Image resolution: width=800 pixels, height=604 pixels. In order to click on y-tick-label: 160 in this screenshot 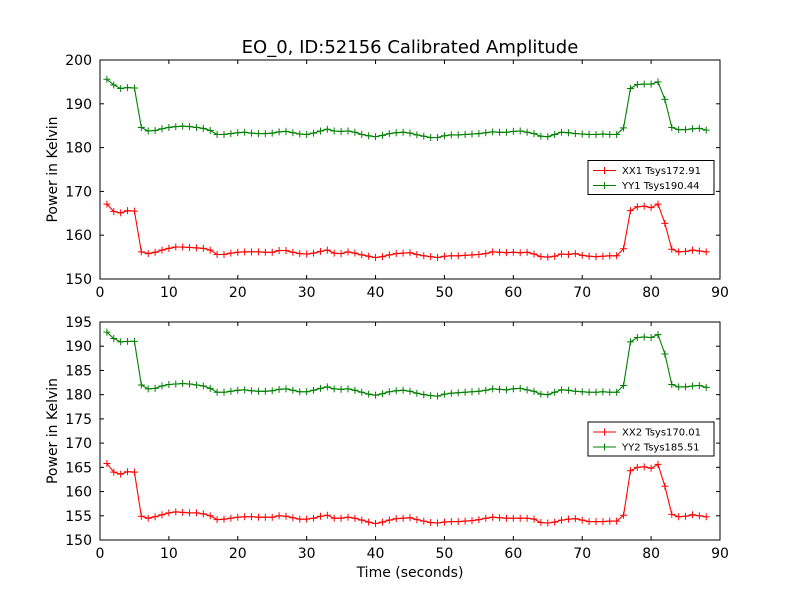, I will do `click(78, 493)`.